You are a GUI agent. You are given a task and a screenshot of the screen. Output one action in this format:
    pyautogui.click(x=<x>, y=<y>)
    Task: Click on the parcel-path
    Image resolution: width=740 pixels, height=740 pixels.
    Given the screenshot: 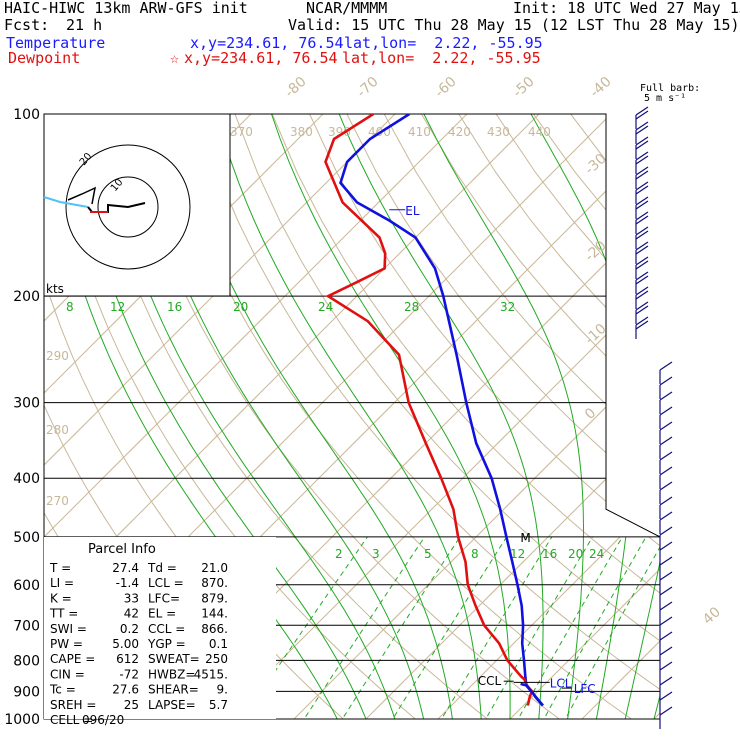 What is the action you would take?
    pyautogui.click(x=532, y=694)
    